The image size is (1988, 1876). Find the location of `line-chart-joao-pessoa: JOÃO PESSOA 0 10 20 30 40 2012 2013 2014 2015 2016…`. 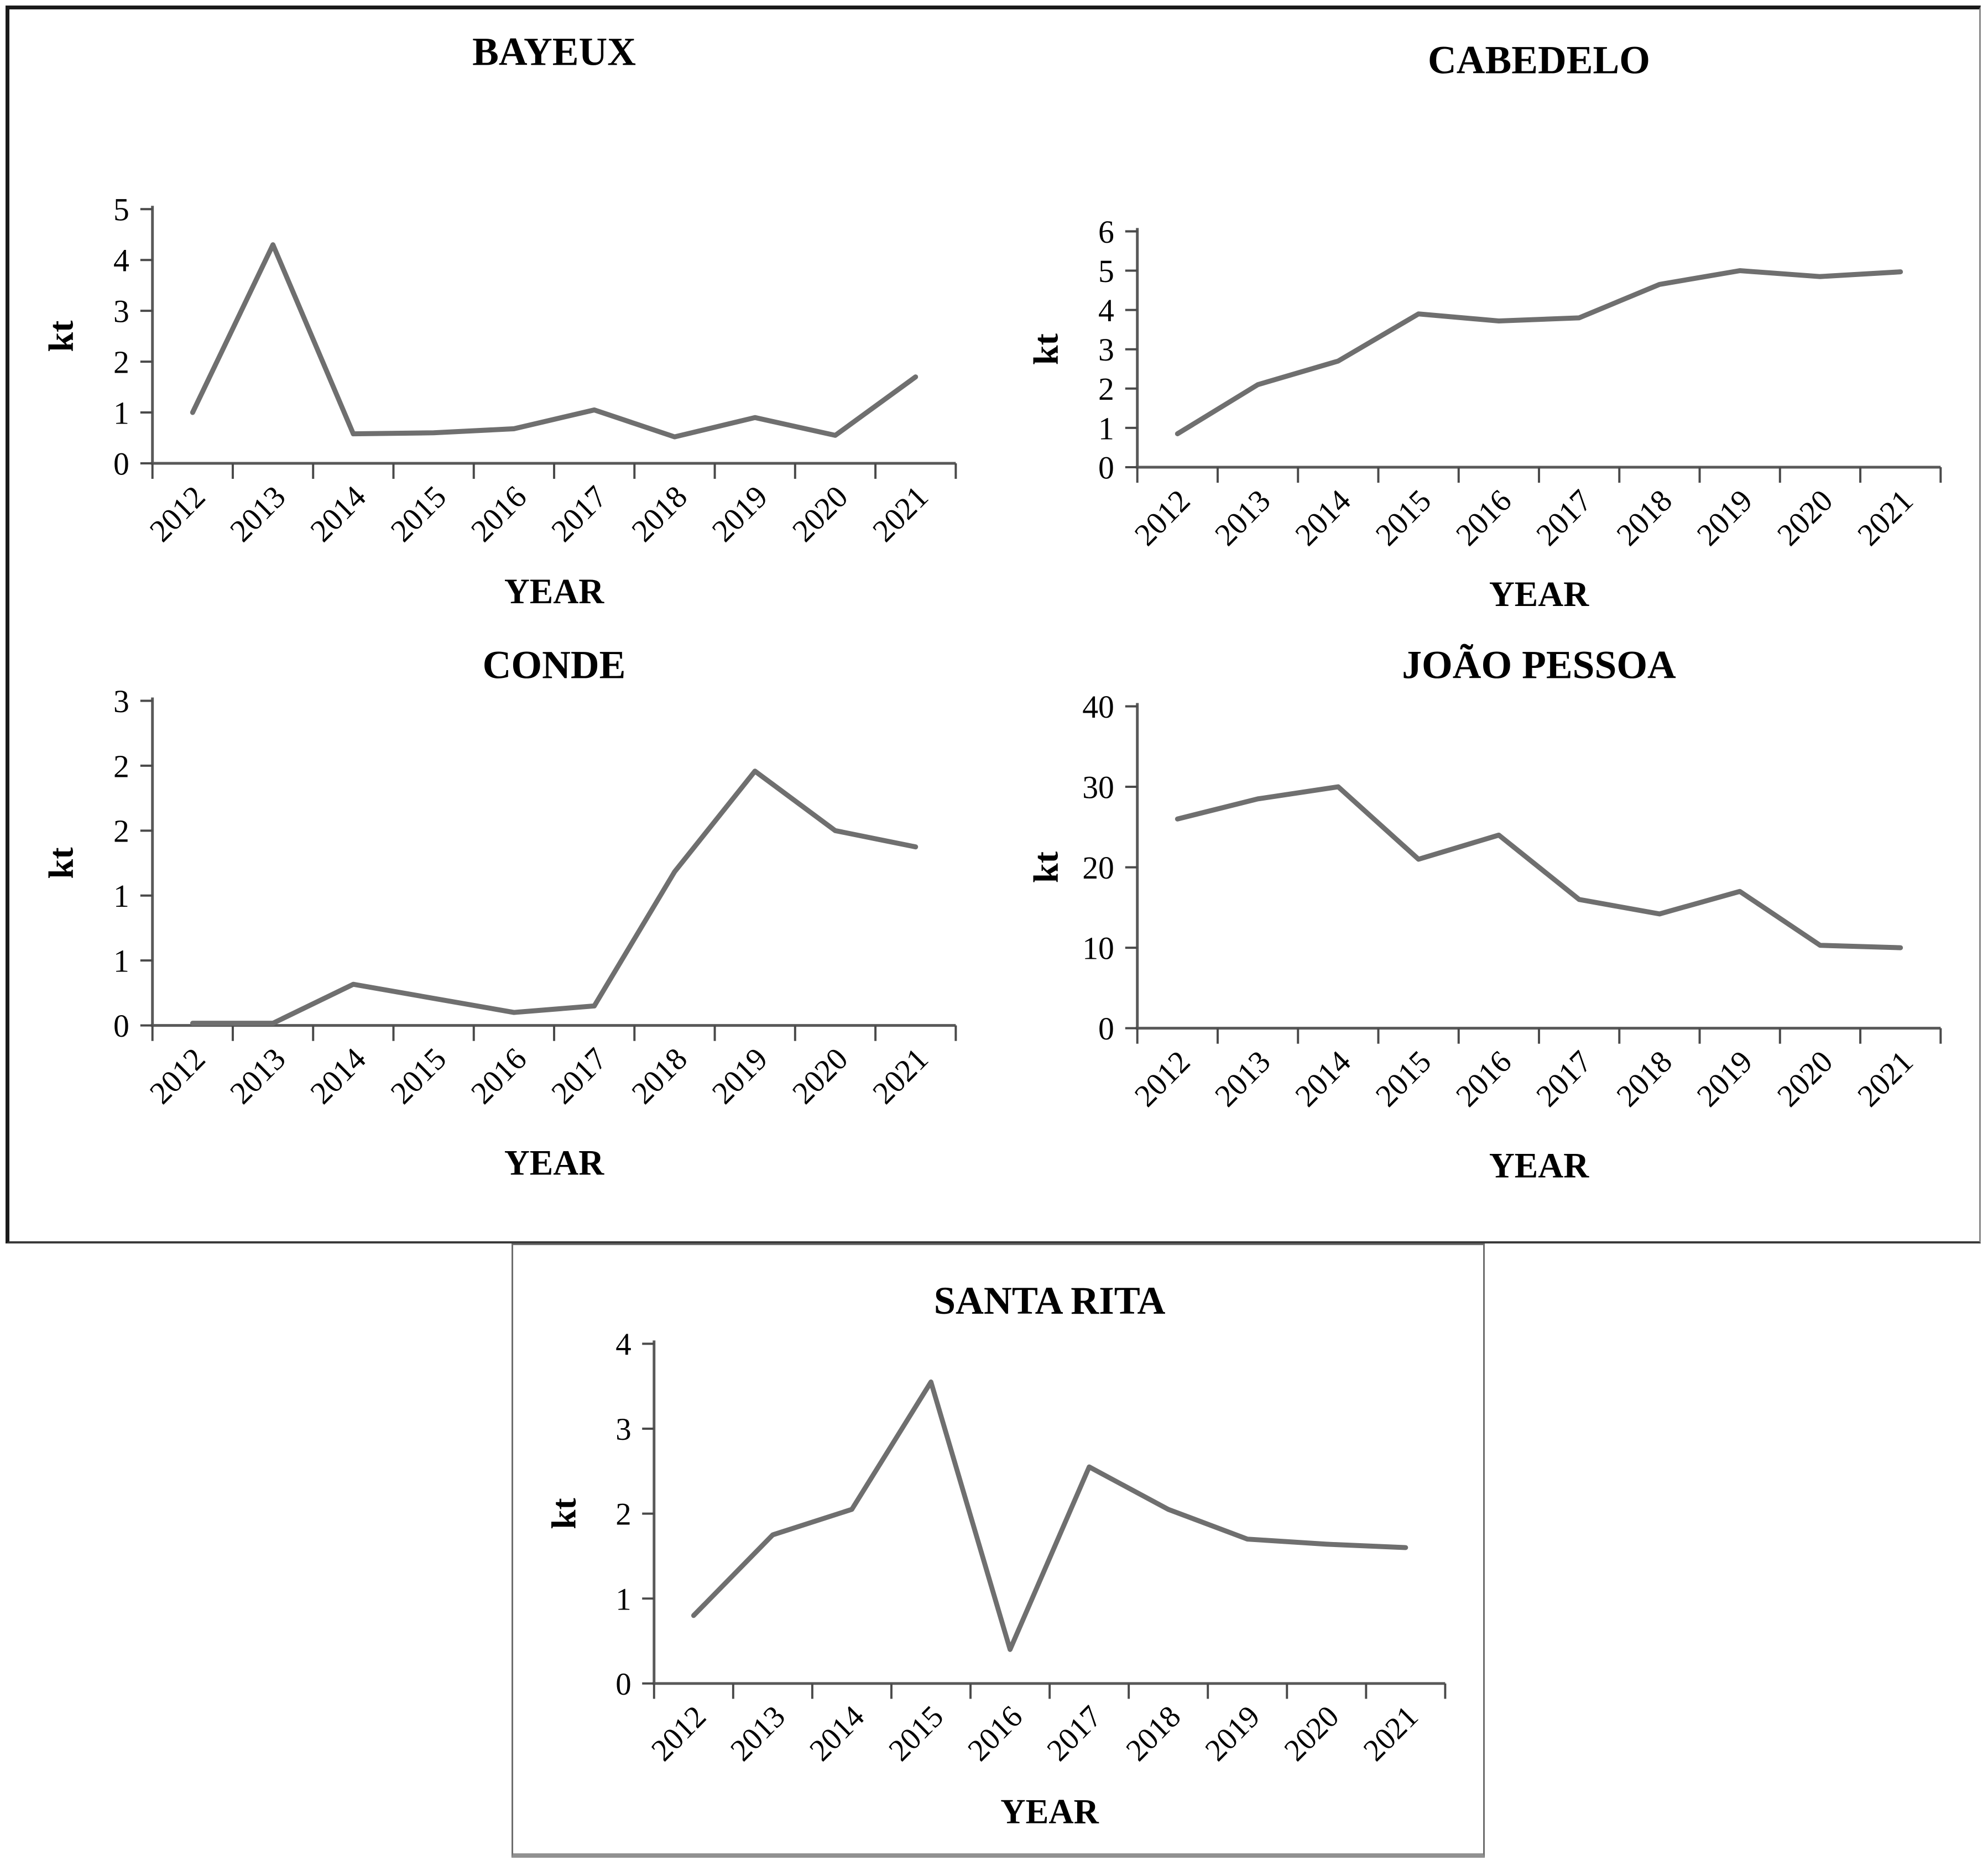

line-chart-joao-pessoa: JOÃO PESSOA 0 10 20 30 40 2012 2013 2014 2015 2016… is located at coordinates (1484, 913).